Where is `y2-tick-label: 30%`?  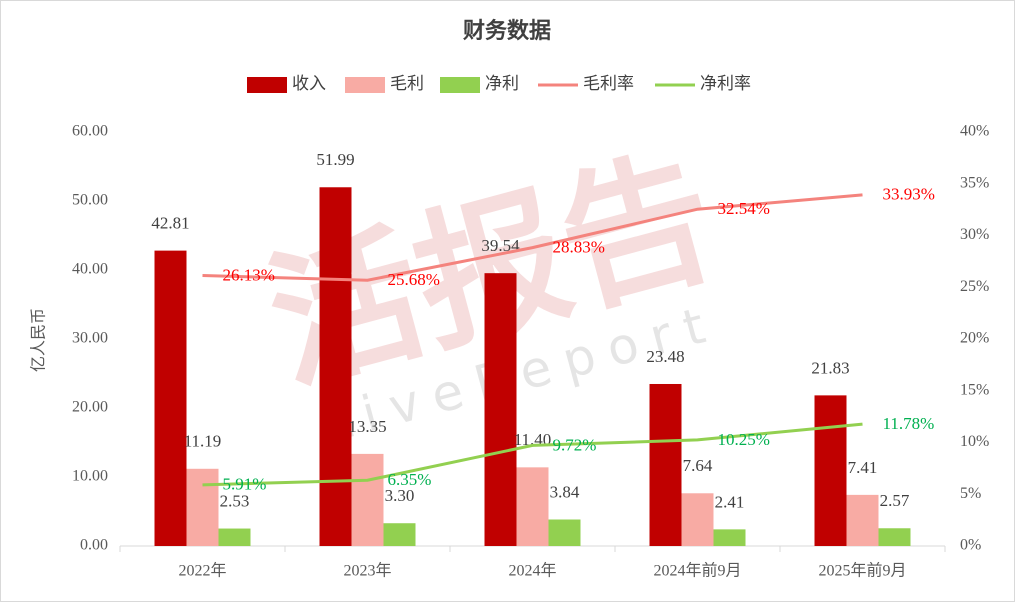
y2-tick-label: 30% is located at coordinates (974, 234).